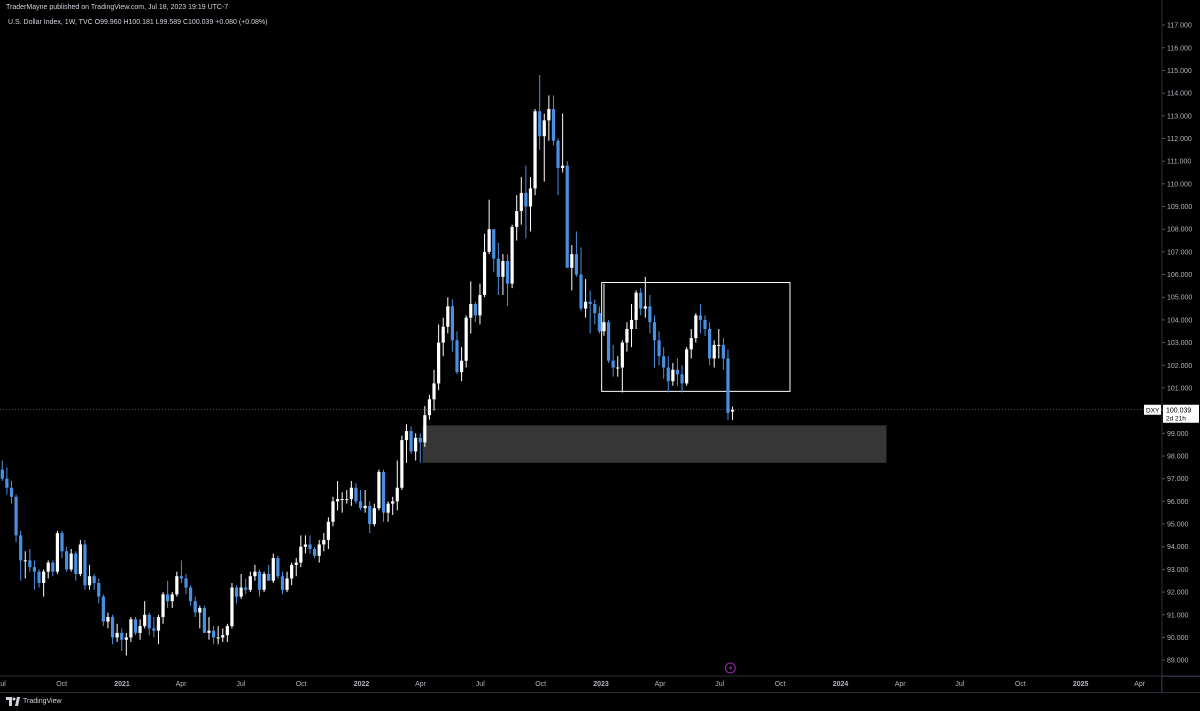 This screenshot has width=1200, height=711. Describe the element at coordinates (34, 701) in the screenshot. I see `tradingview-logo: TradingView` at that location.